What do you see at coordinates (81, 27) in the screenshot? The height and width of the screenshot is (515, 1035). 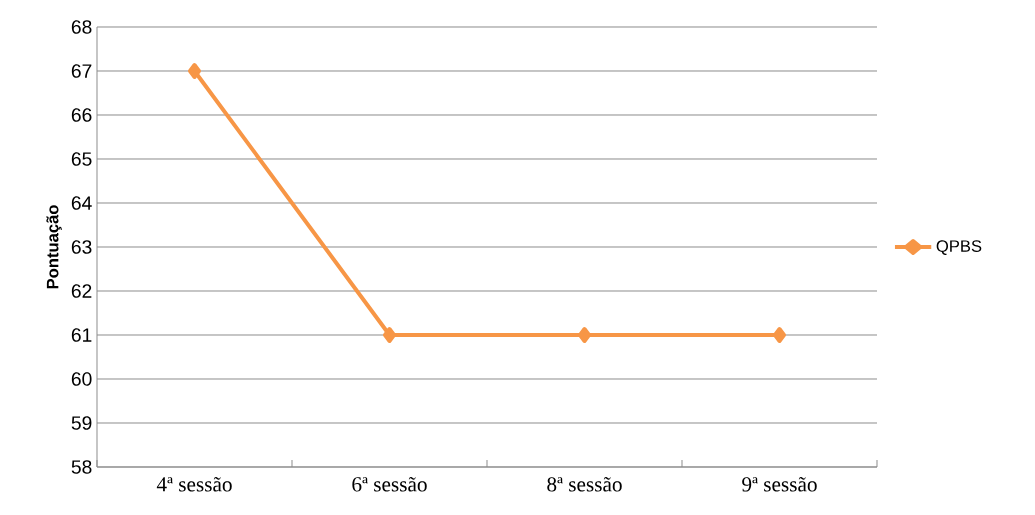 I see `y-tick-label: 68` at bounding box center [81, 27].